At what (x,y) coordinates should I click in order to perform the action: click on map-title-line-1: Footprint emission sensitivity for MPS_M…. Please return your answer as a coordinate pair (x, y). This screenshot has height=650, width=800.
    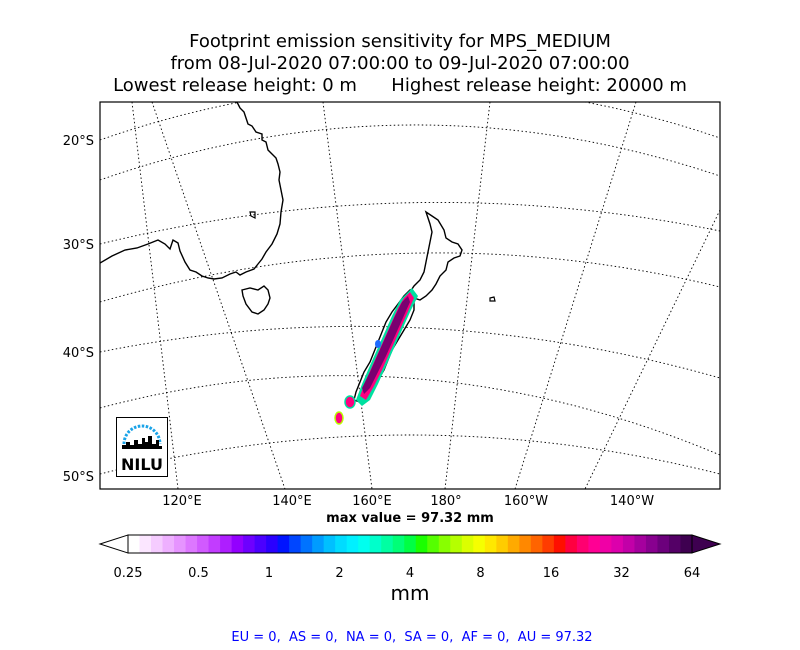
    Looking at the image, I should click on (400, 41).